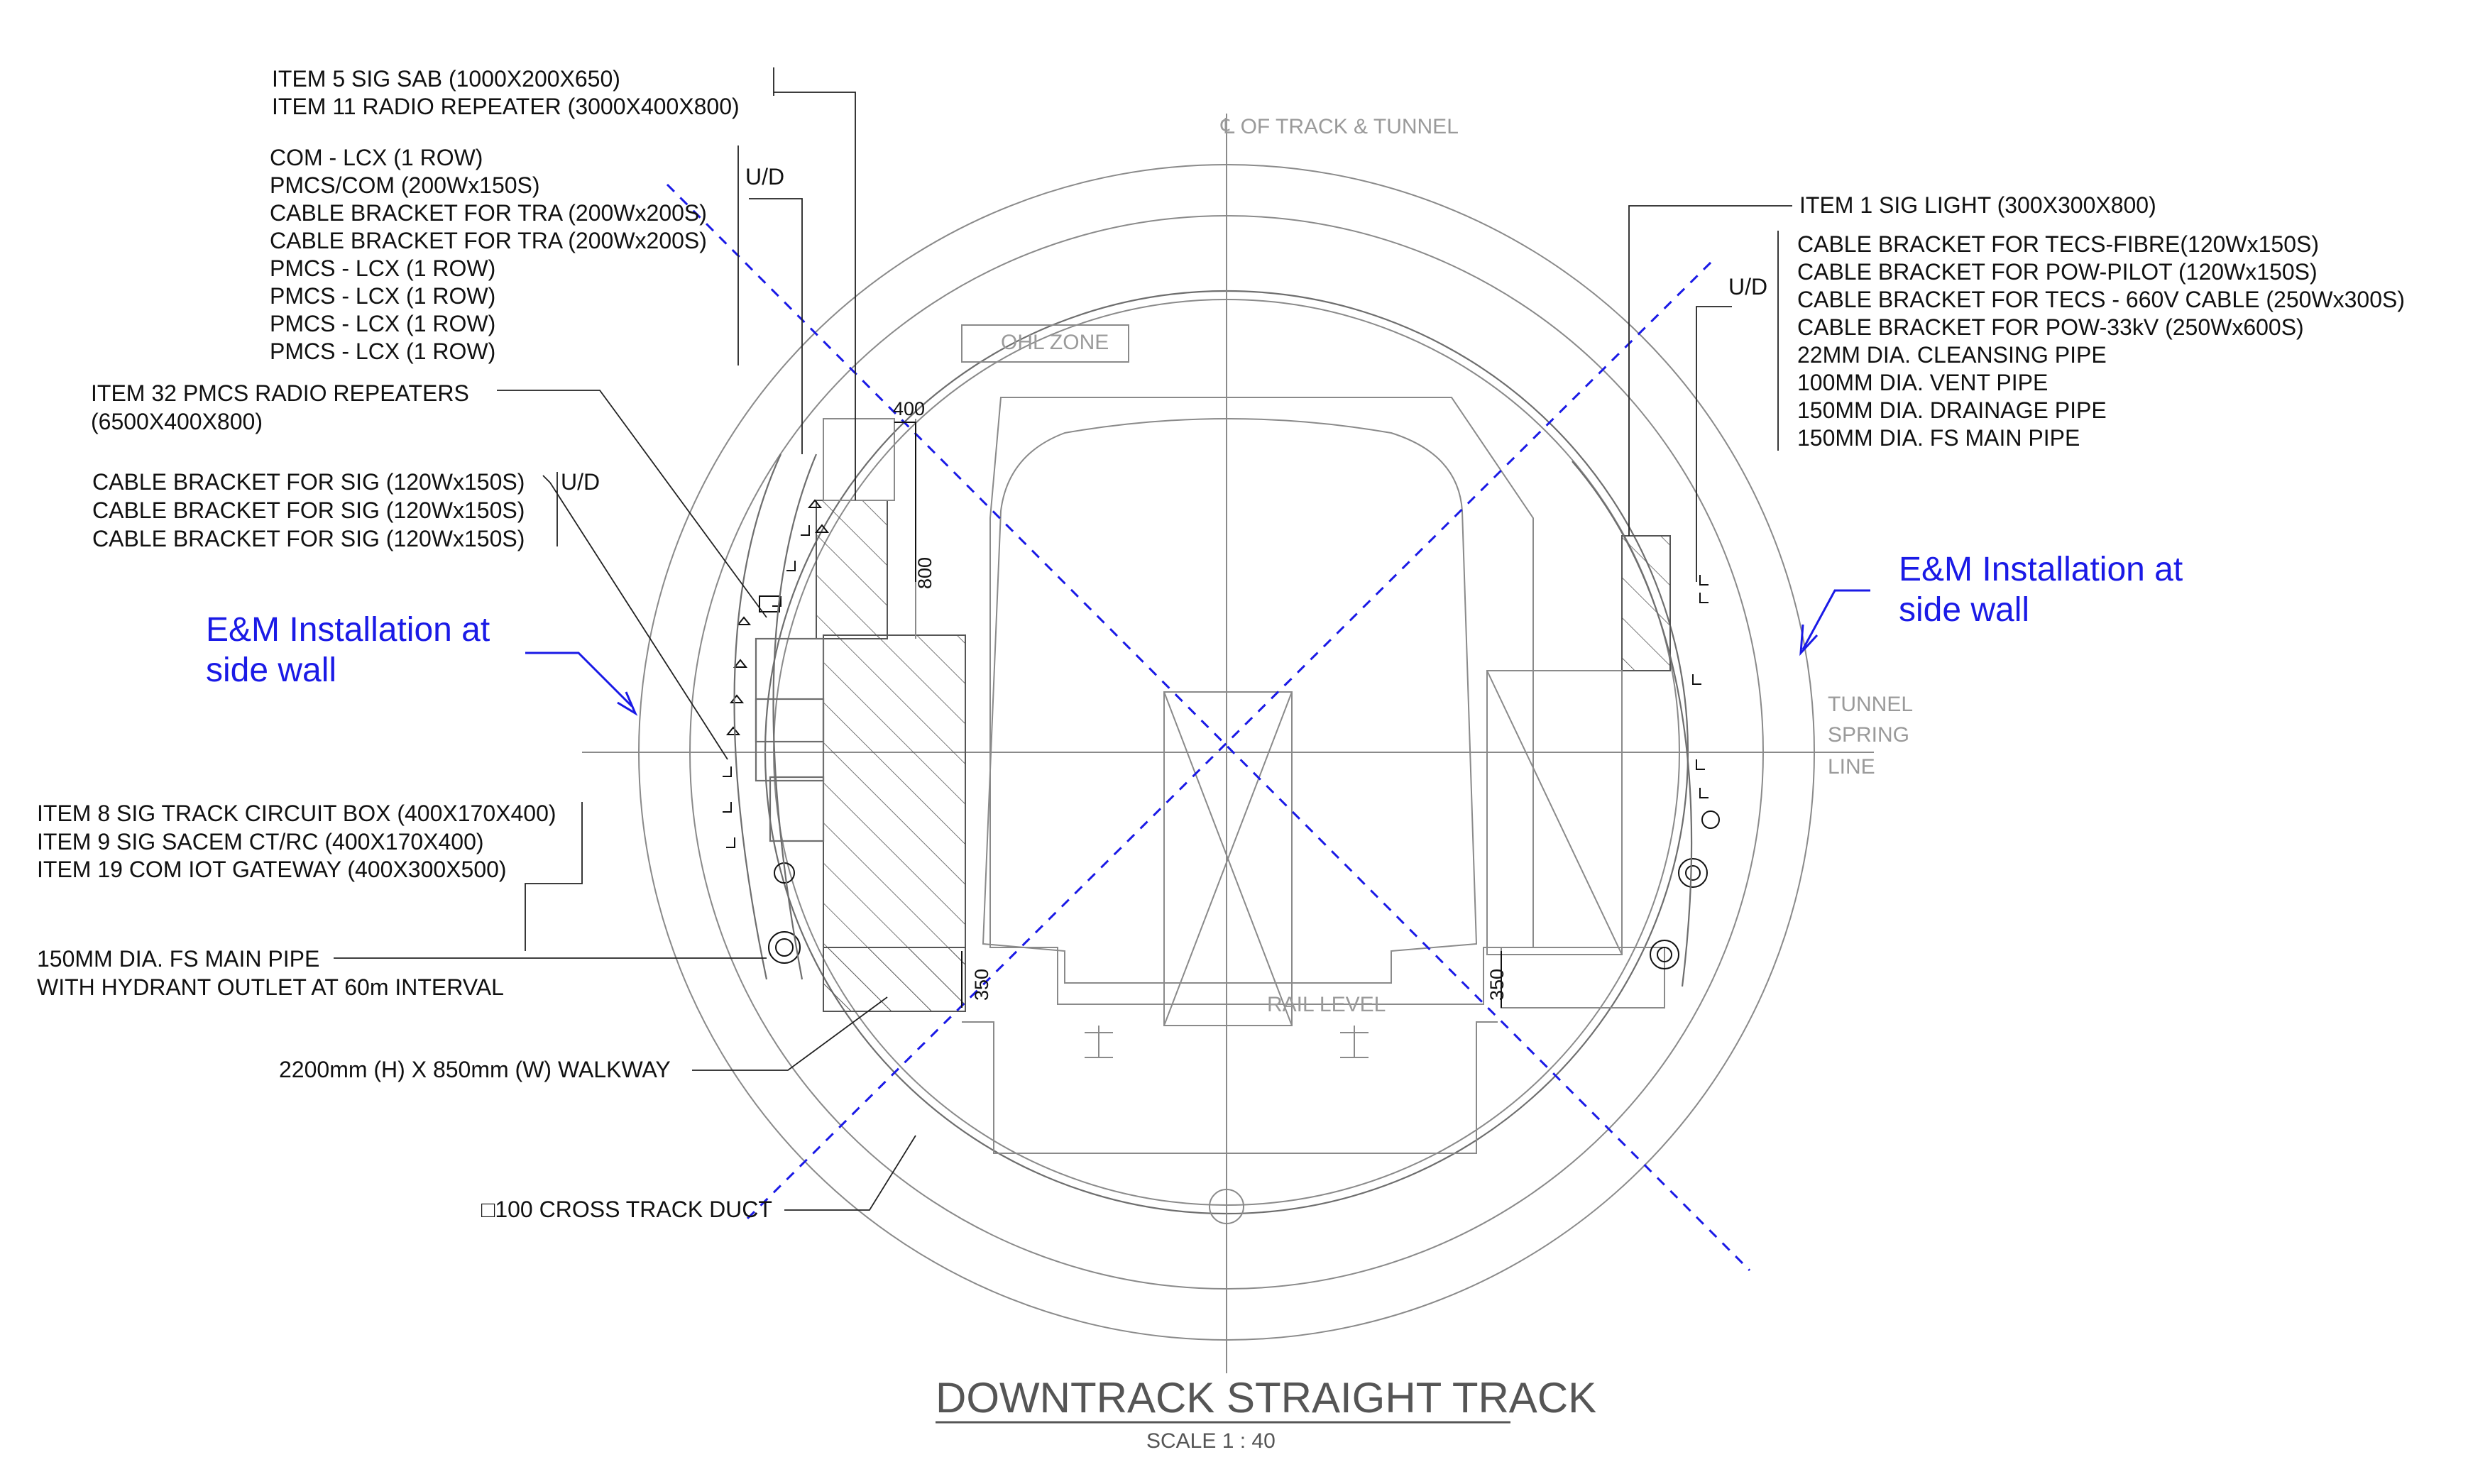 The width and height of the screenshot is (2468, 1484). Describe the element at coordinates (1952, 410) in the screenshot. I see `label-right-7: 150MM DIA. DRAINAGE PIPE` at that location.